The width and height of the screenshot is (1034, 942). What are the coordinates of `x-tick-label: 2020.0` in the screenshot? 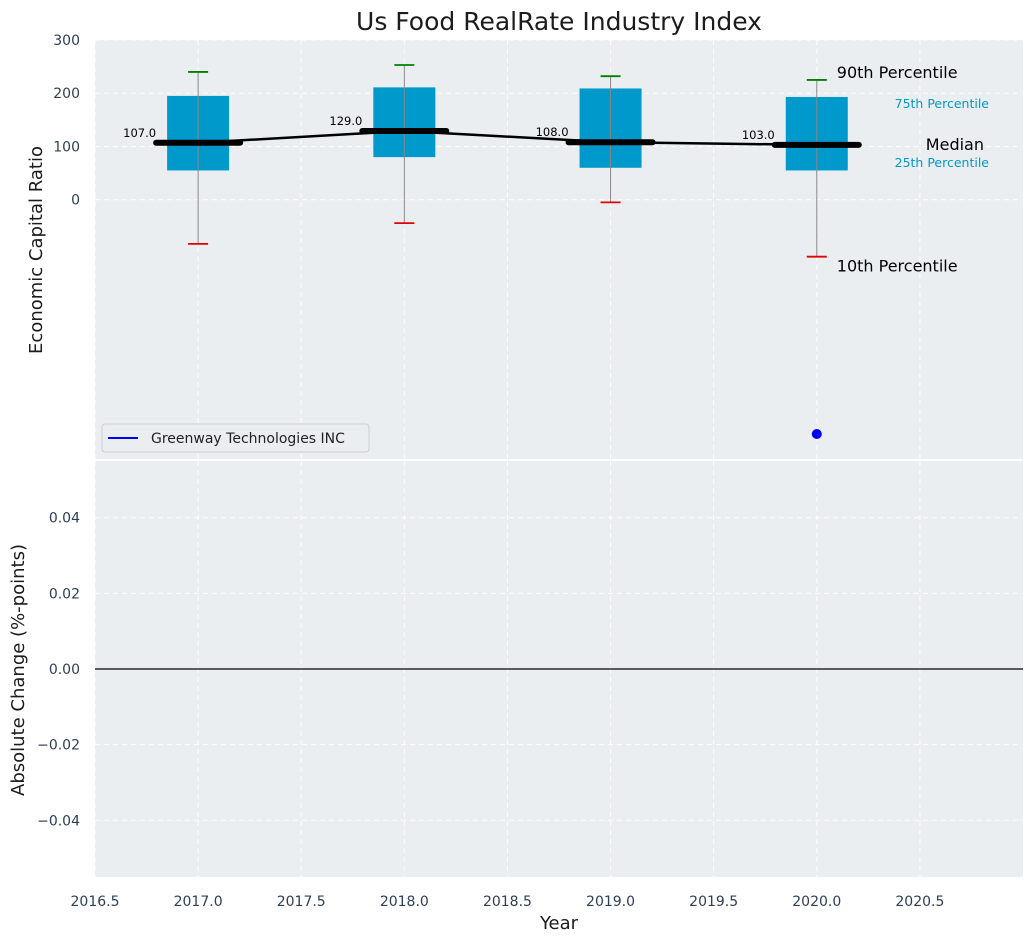 It's located at (816, 902).